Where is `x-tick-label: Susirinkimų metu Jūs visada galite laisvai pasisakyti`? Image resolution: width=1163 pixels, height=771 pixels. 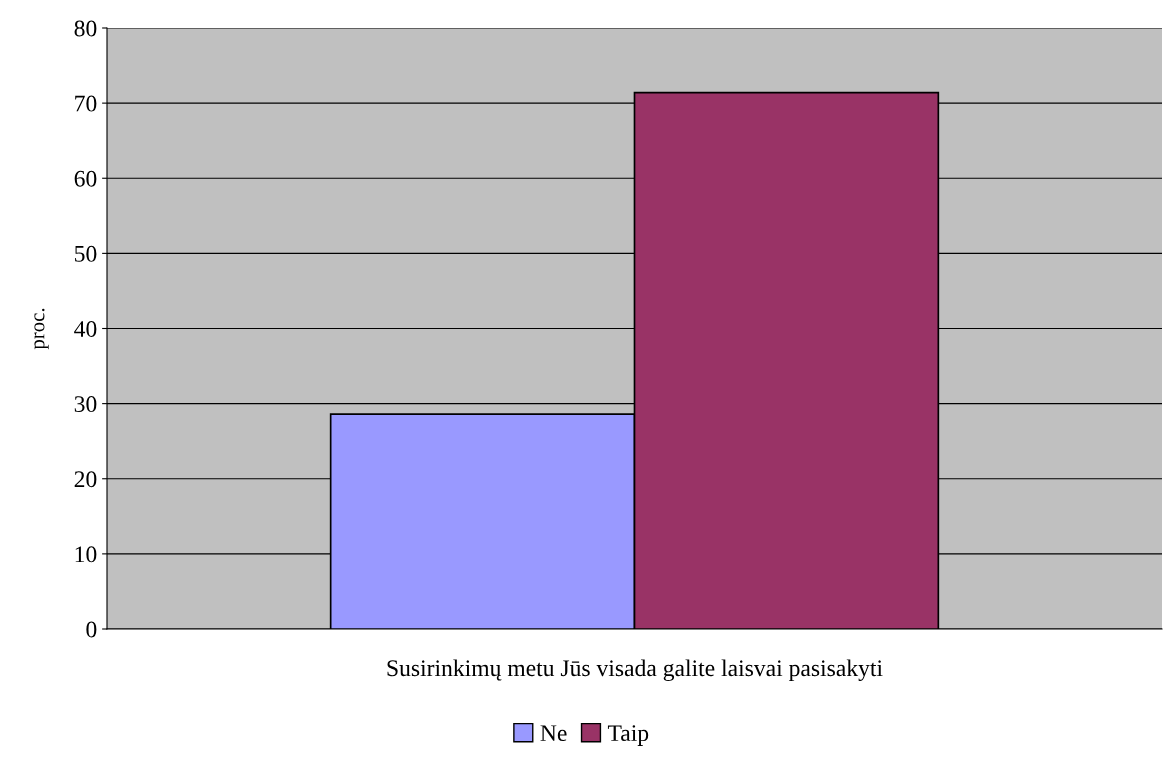
x-tick-label: Susirinkimų metu Jūs visada galite laisvai pasisakyti is located at coordinates (635, 670).